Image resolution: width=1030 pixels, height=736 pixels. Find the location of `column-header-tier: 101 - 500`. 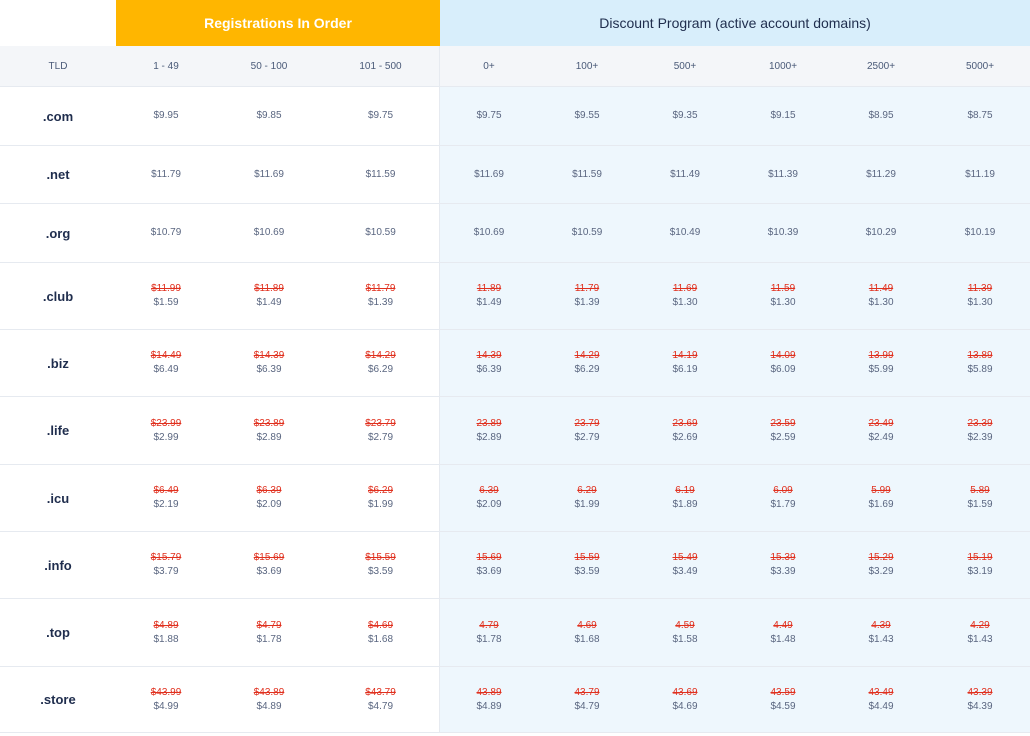

column-header-tier: 101 - 500 is located at coordinates (381, 66).